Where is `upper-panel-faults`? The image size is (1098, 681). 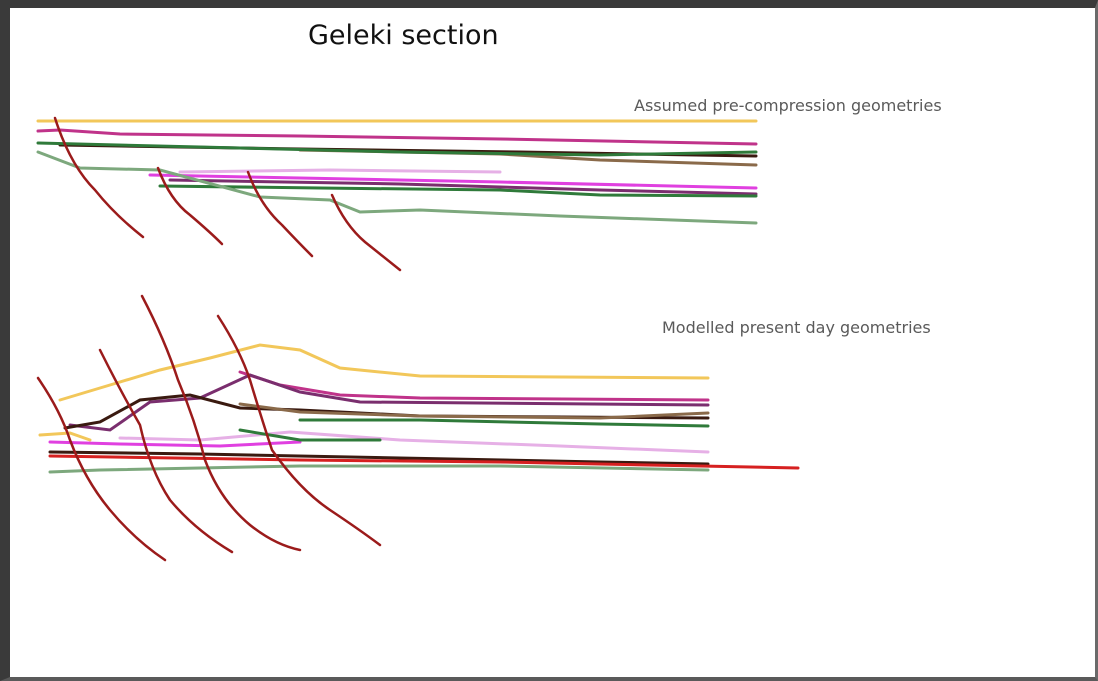 upper-panel-faults is located at coordinates (227, 194).